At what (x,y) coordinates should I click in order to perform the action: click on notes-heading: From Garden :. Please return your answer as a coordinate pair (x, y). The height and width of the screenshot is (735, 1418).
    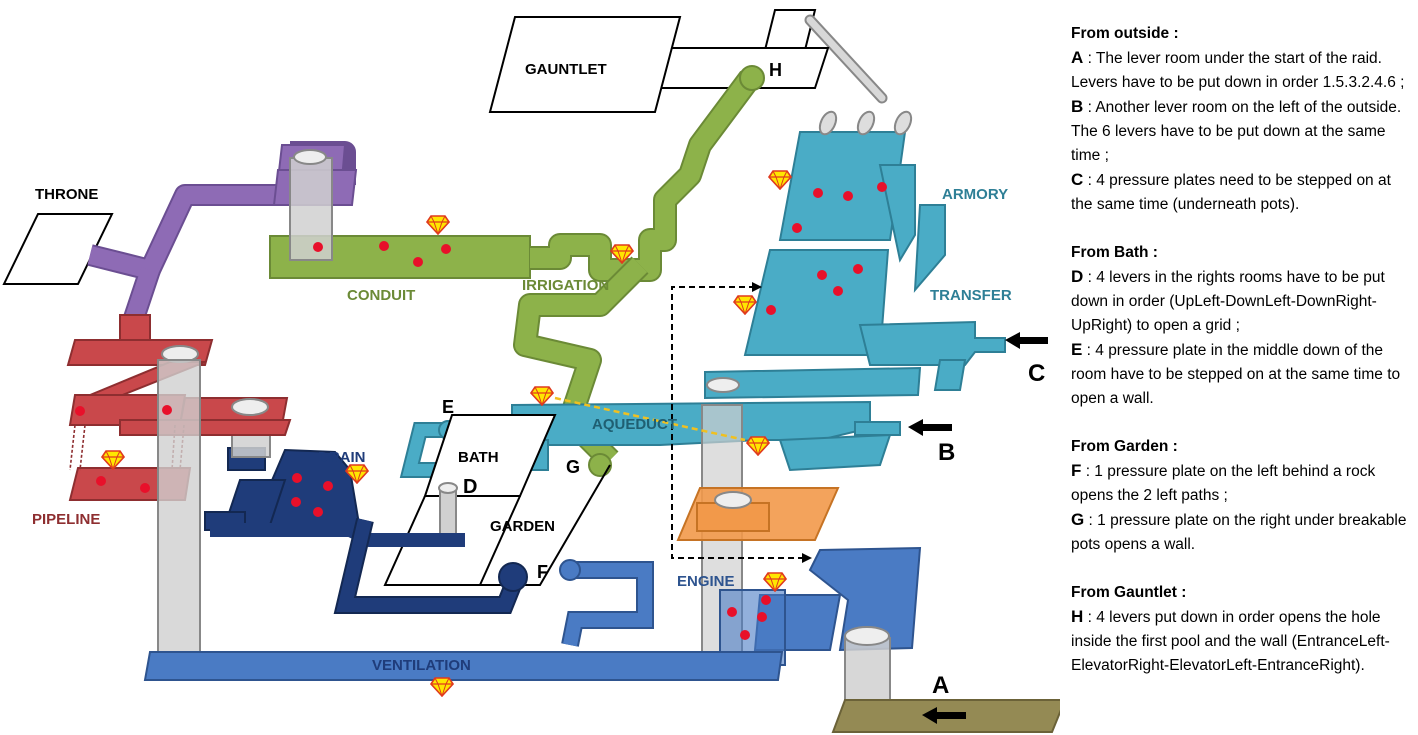
    Looking at the image, I should click on (1124, 446).